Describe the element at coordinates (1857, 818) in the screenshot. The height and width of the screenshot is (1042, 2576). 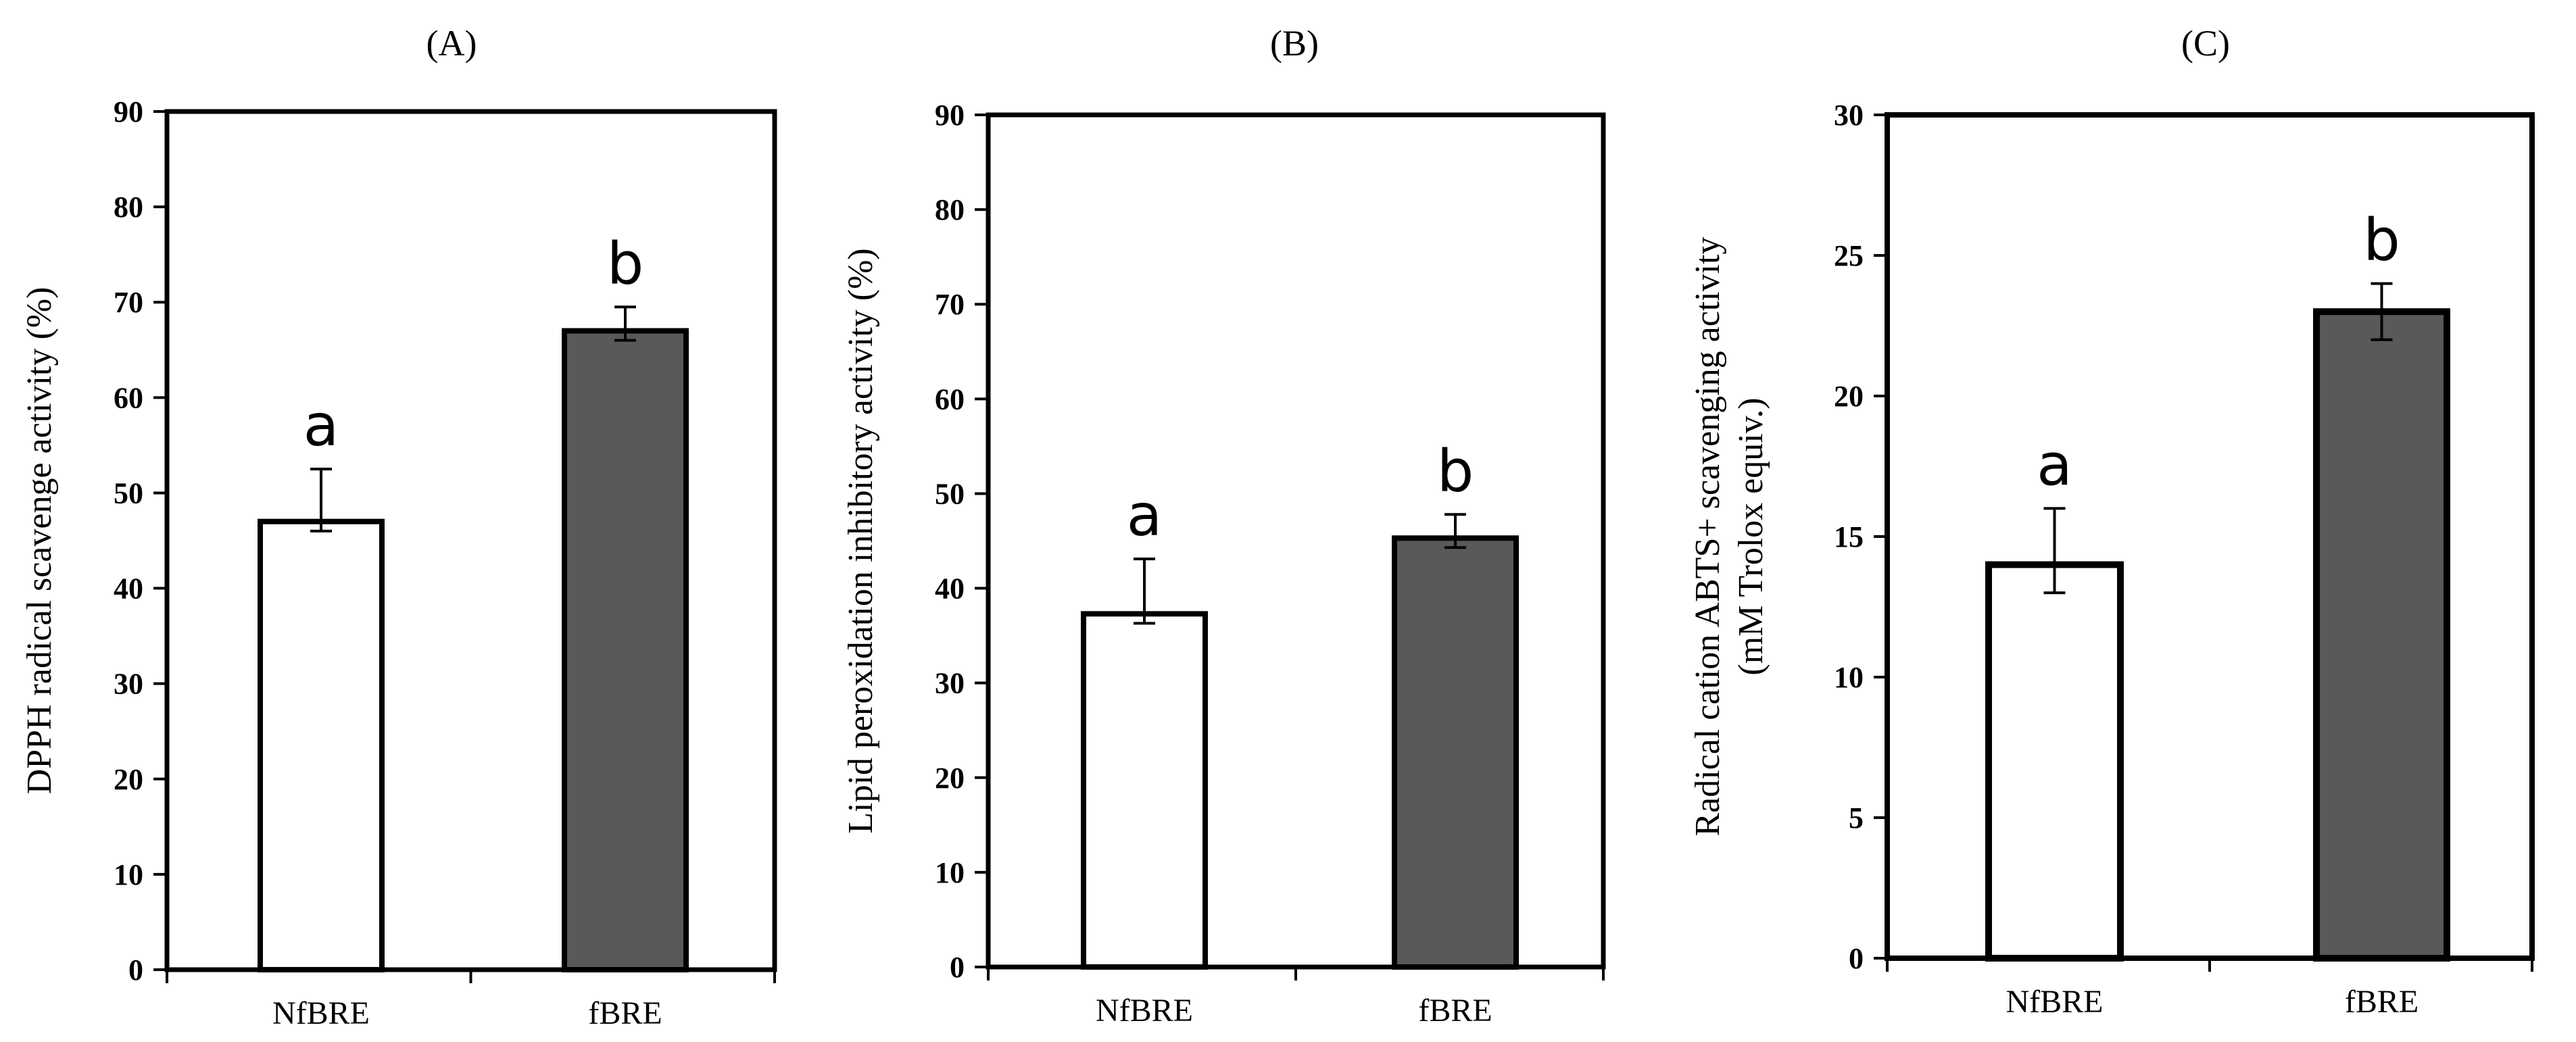
I see `y-tick-label: 5` at that location.